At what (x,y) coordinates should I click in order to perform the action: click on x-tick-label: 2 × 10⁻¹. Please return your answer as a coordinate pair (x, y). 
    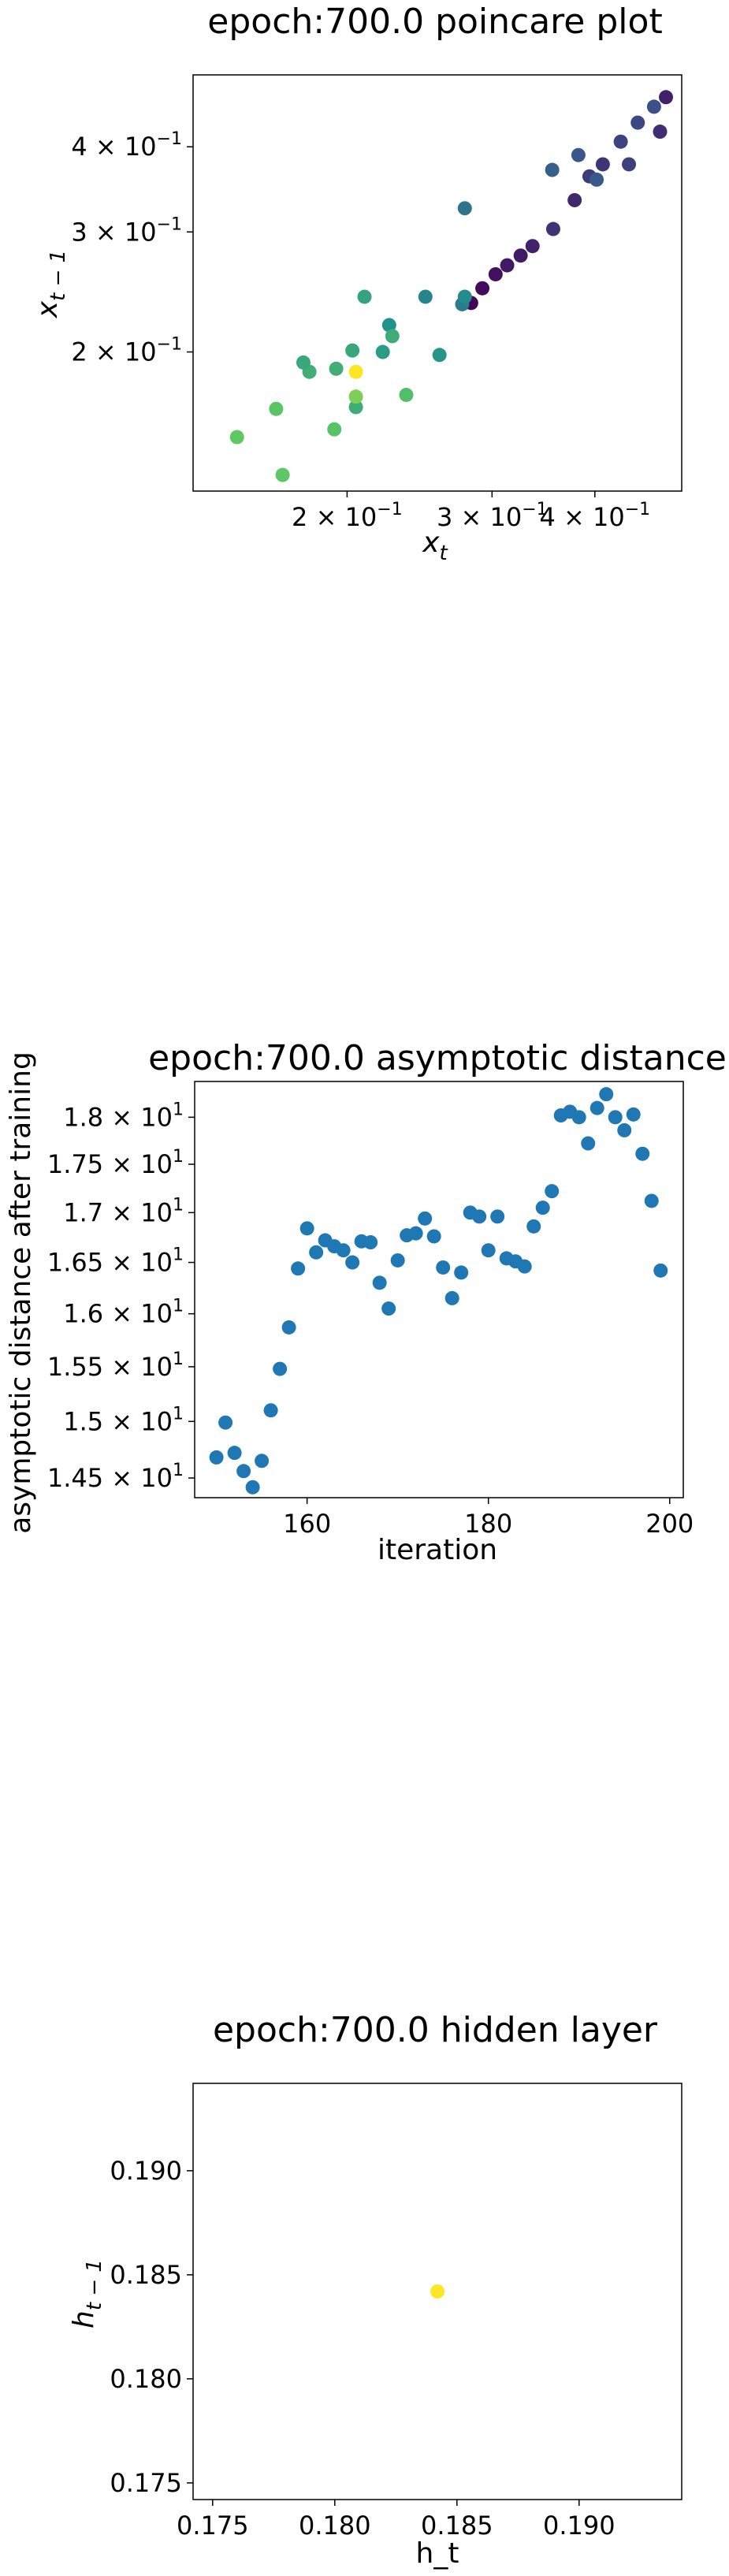
    Looking at the image, I should click on (347, 516).